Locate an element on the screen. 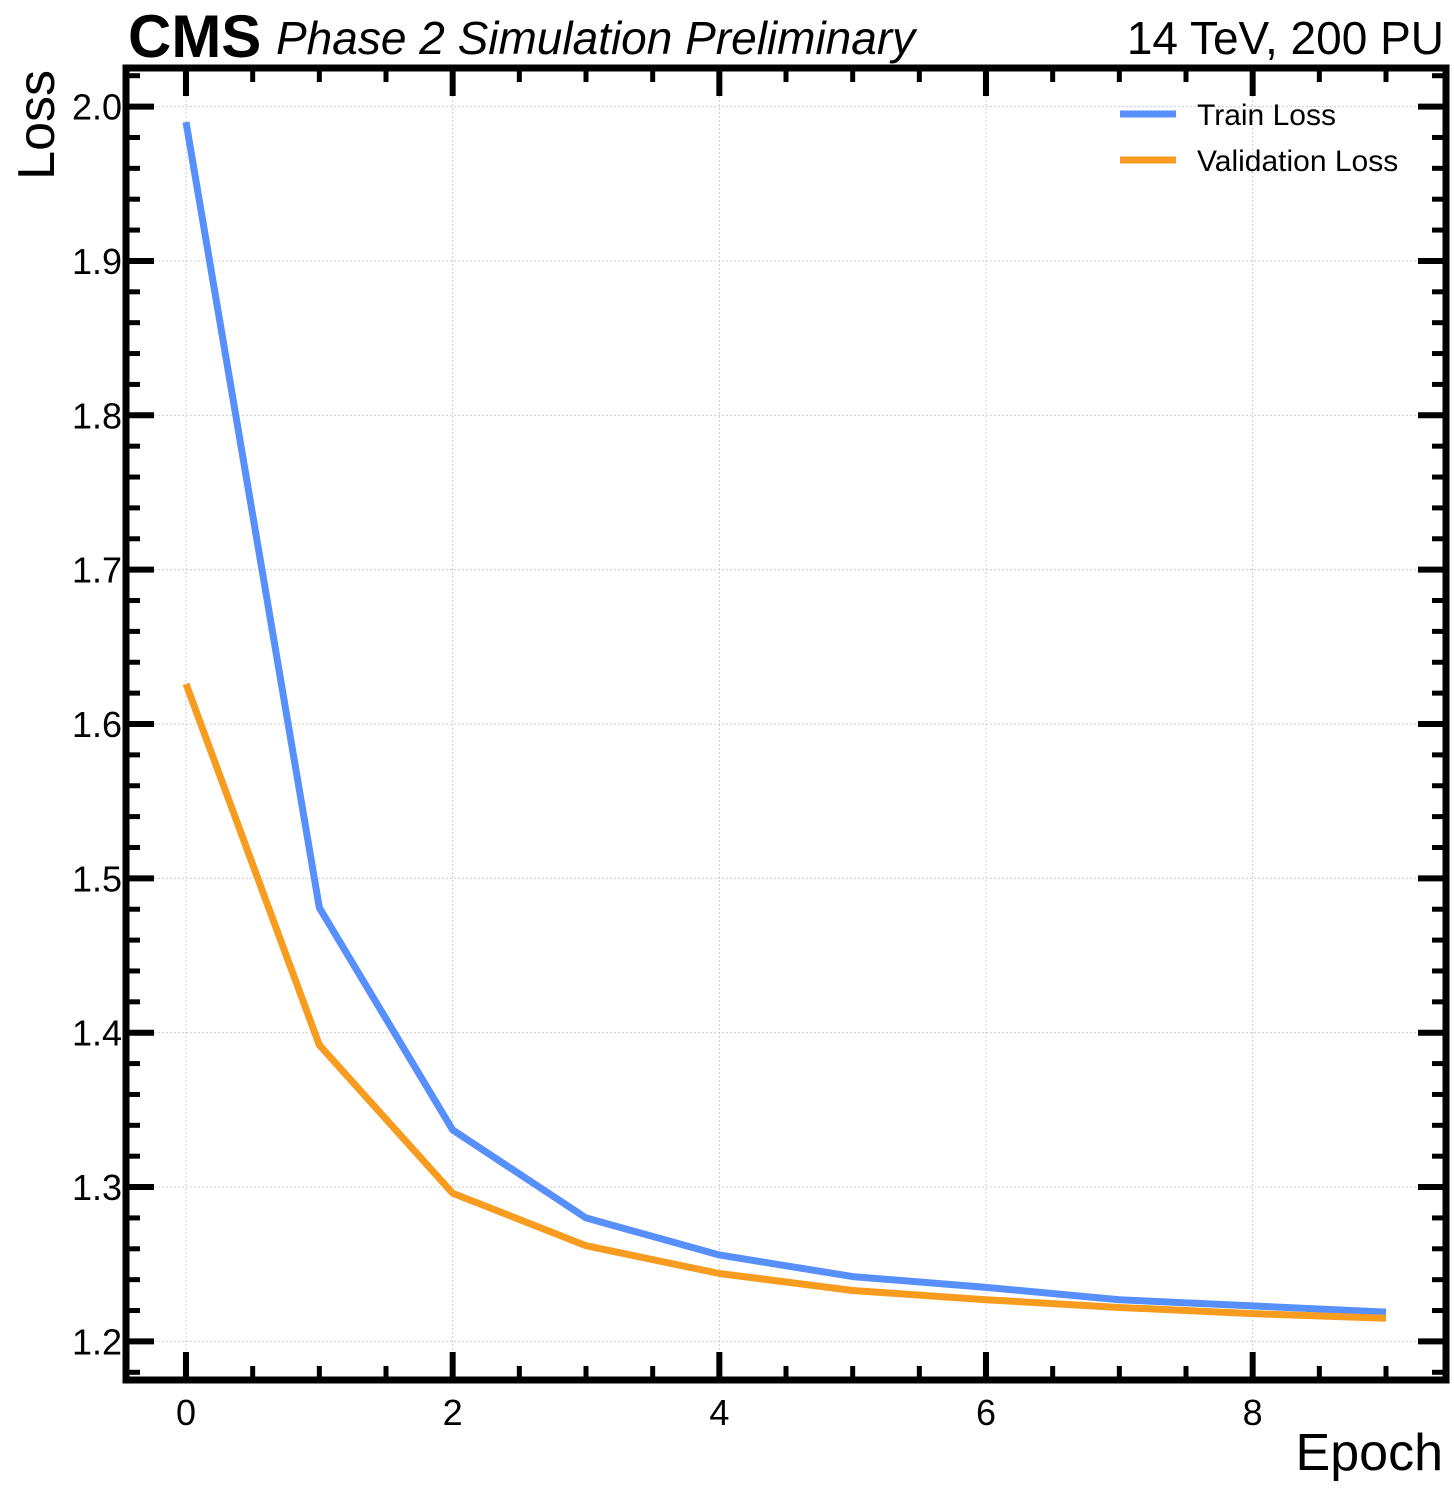  y-tick-label-2: 1.4 is located at coordinates (97, 1033).